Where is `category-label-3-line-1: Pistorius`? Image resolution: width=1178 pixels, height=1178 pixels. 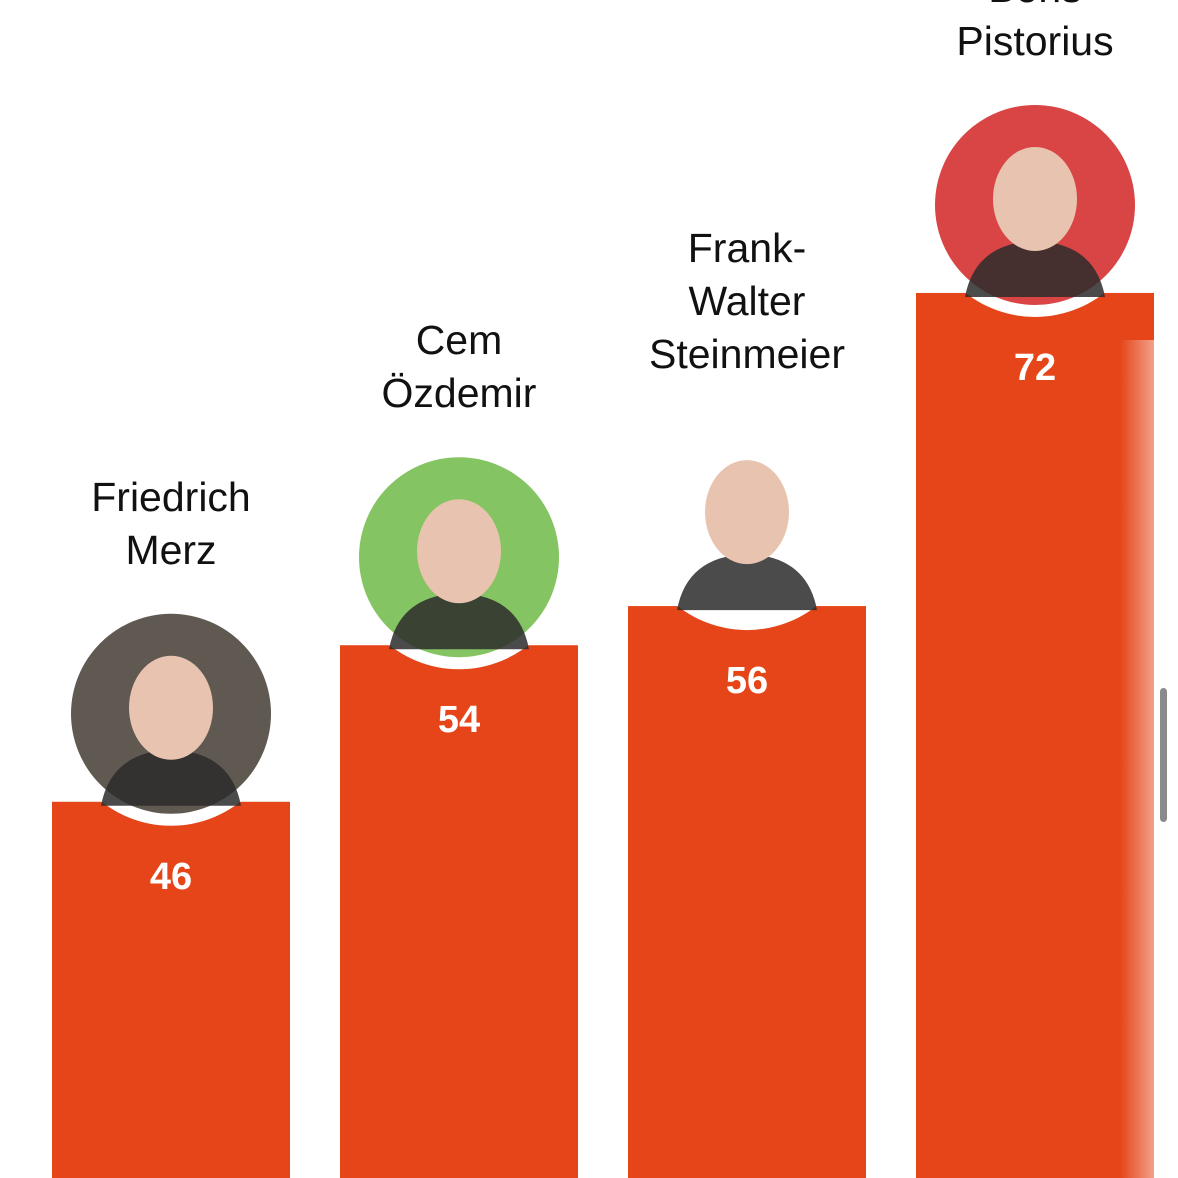 category-label-3-line-1: Pistorius is located at coordinates (1034, 41).